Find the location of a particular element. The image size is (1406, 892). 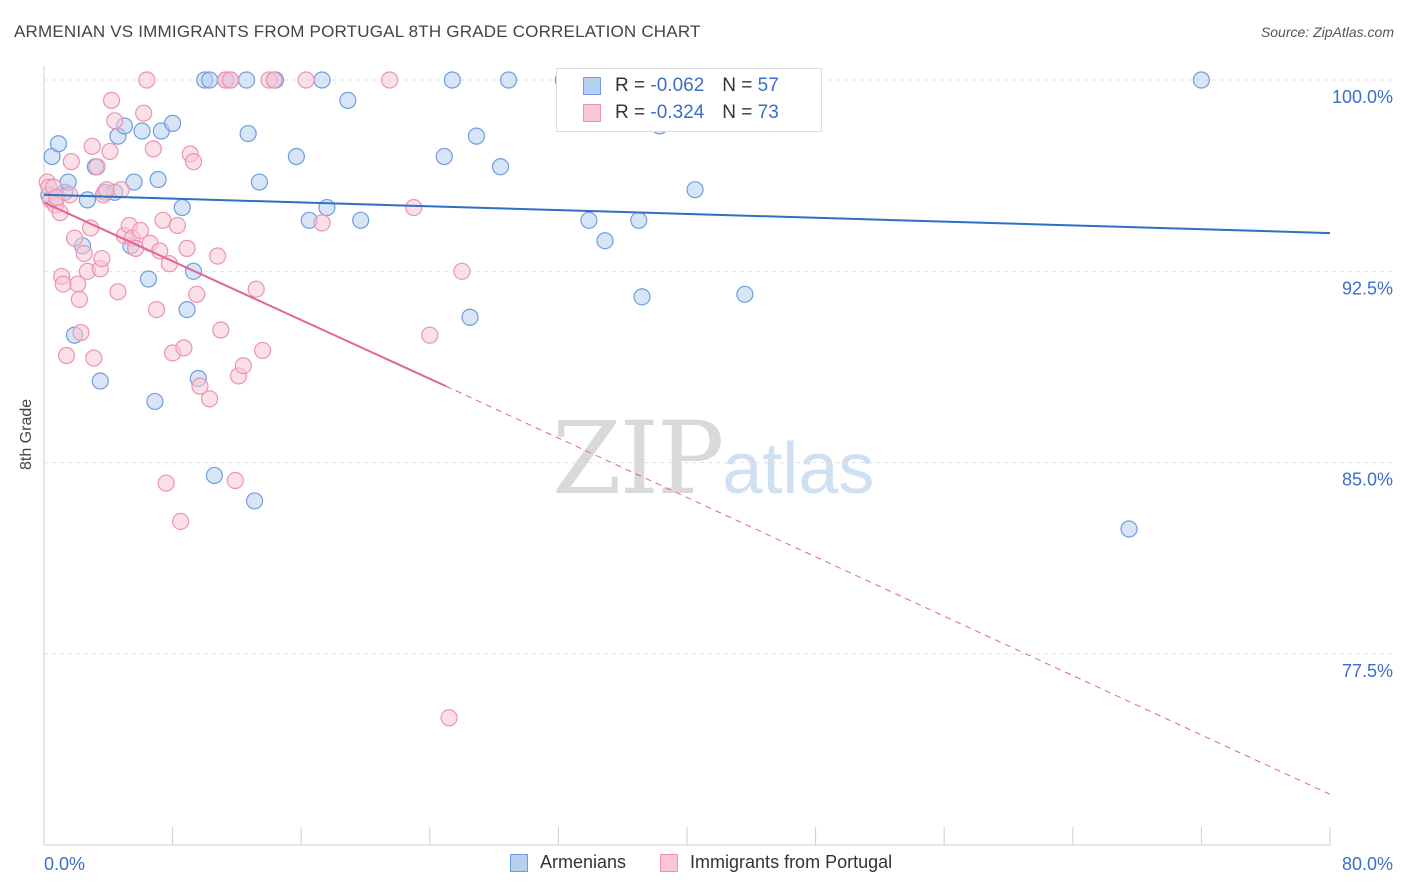

legend-r-value: -0.324 is located at coordinates (677, 112).